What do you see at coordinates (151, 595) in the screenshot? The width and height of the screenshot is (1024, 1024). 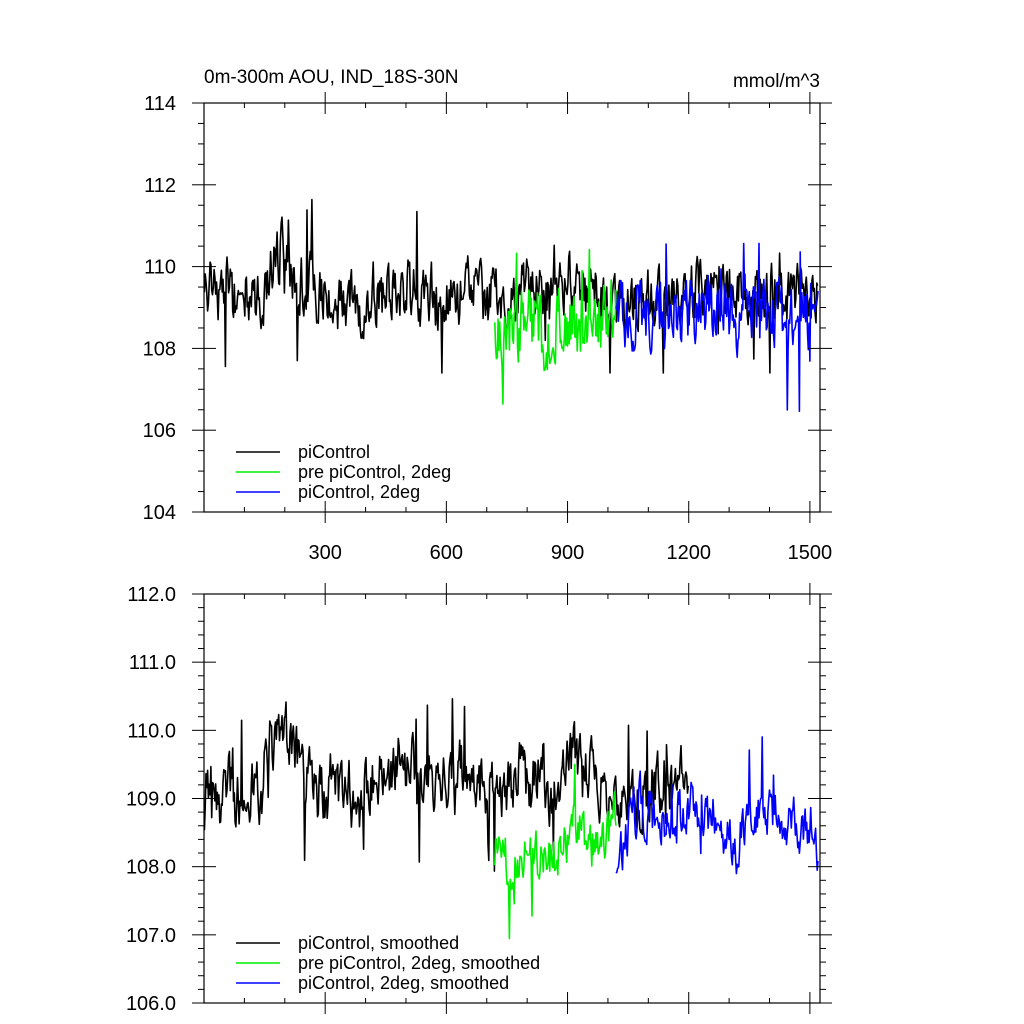 I see `y-tick-label: 112.0` at bounding box center [151, 595].